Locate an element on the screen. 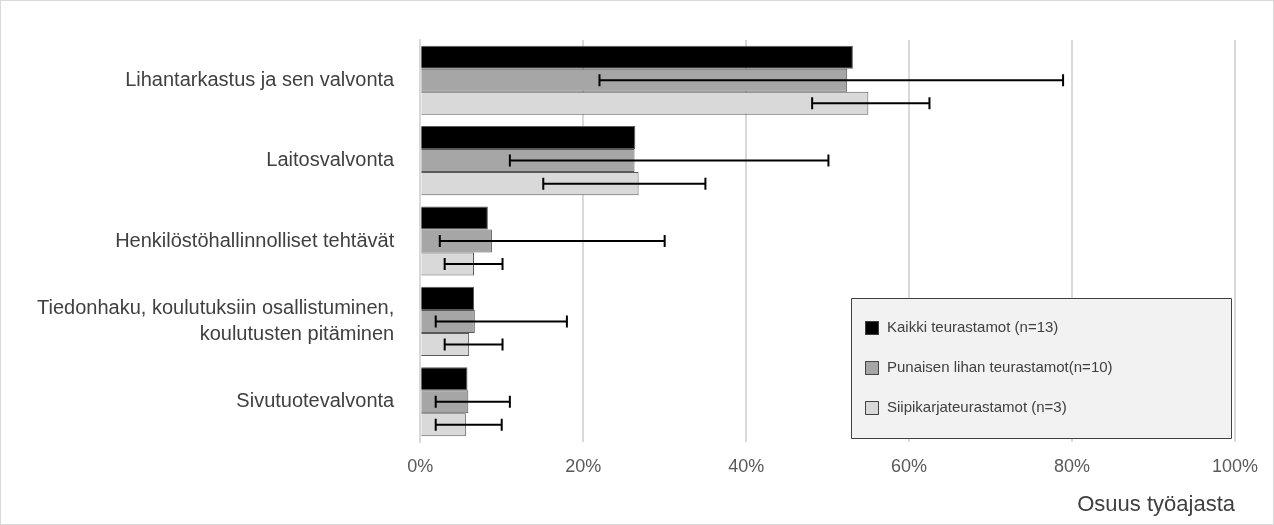 This screenshot has width=1274, height=525. y-tick-label: Sivutuotevalvonta is located at coordinates (316, 400).